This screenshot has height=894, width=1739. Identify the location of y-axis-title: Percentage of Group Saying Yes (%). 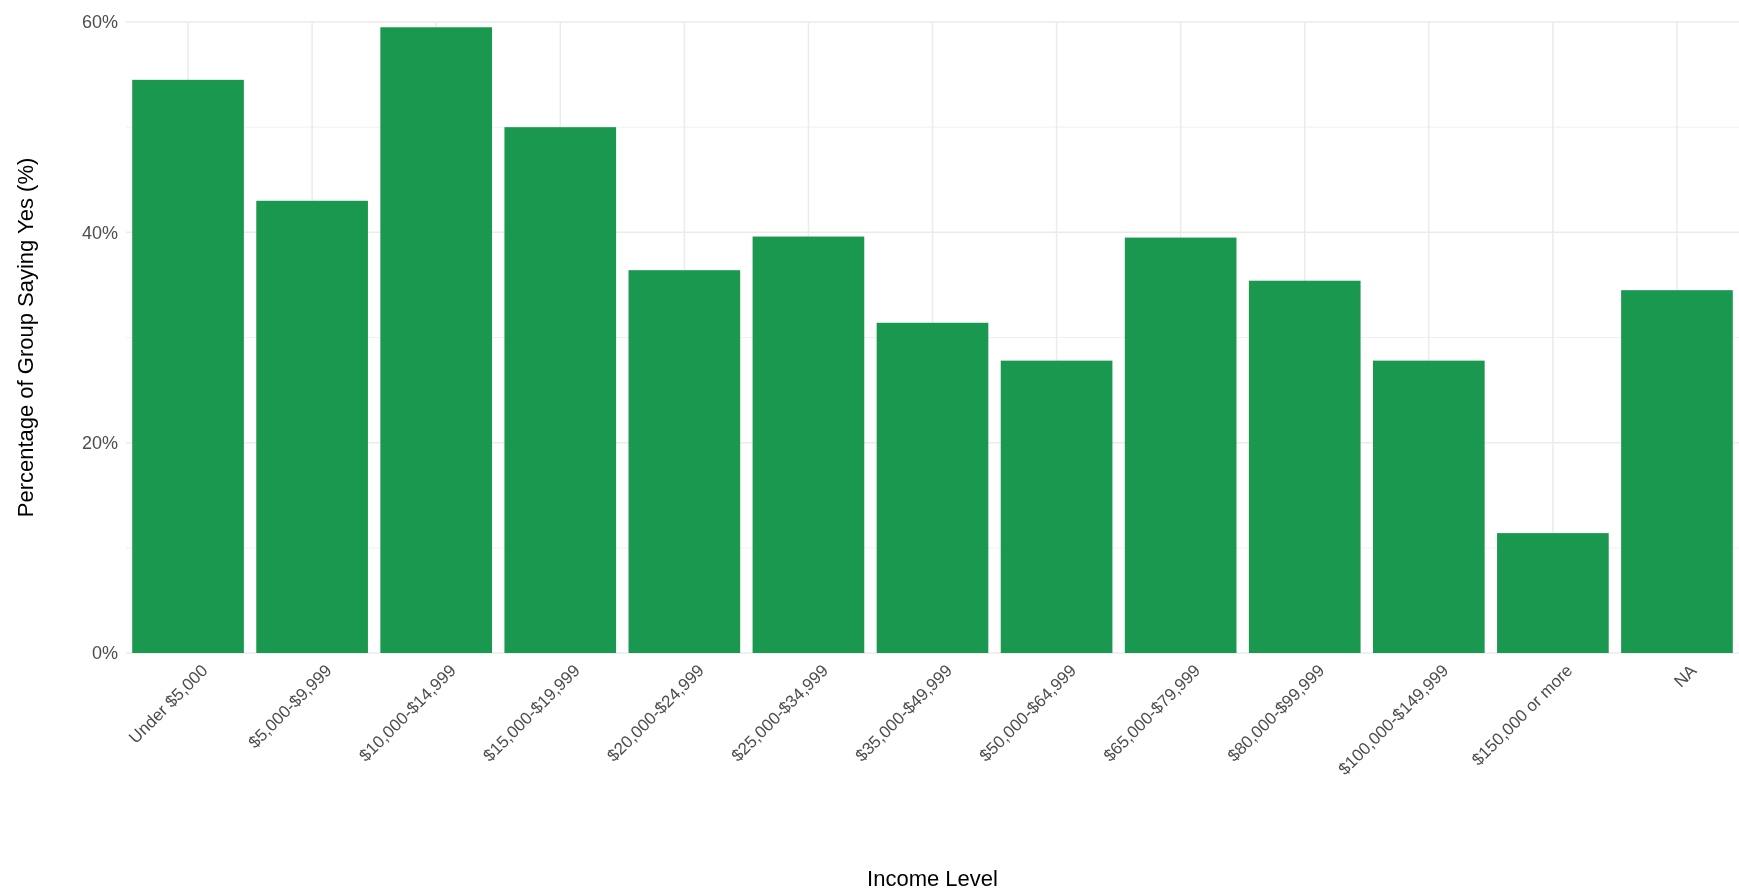
(25, 337).